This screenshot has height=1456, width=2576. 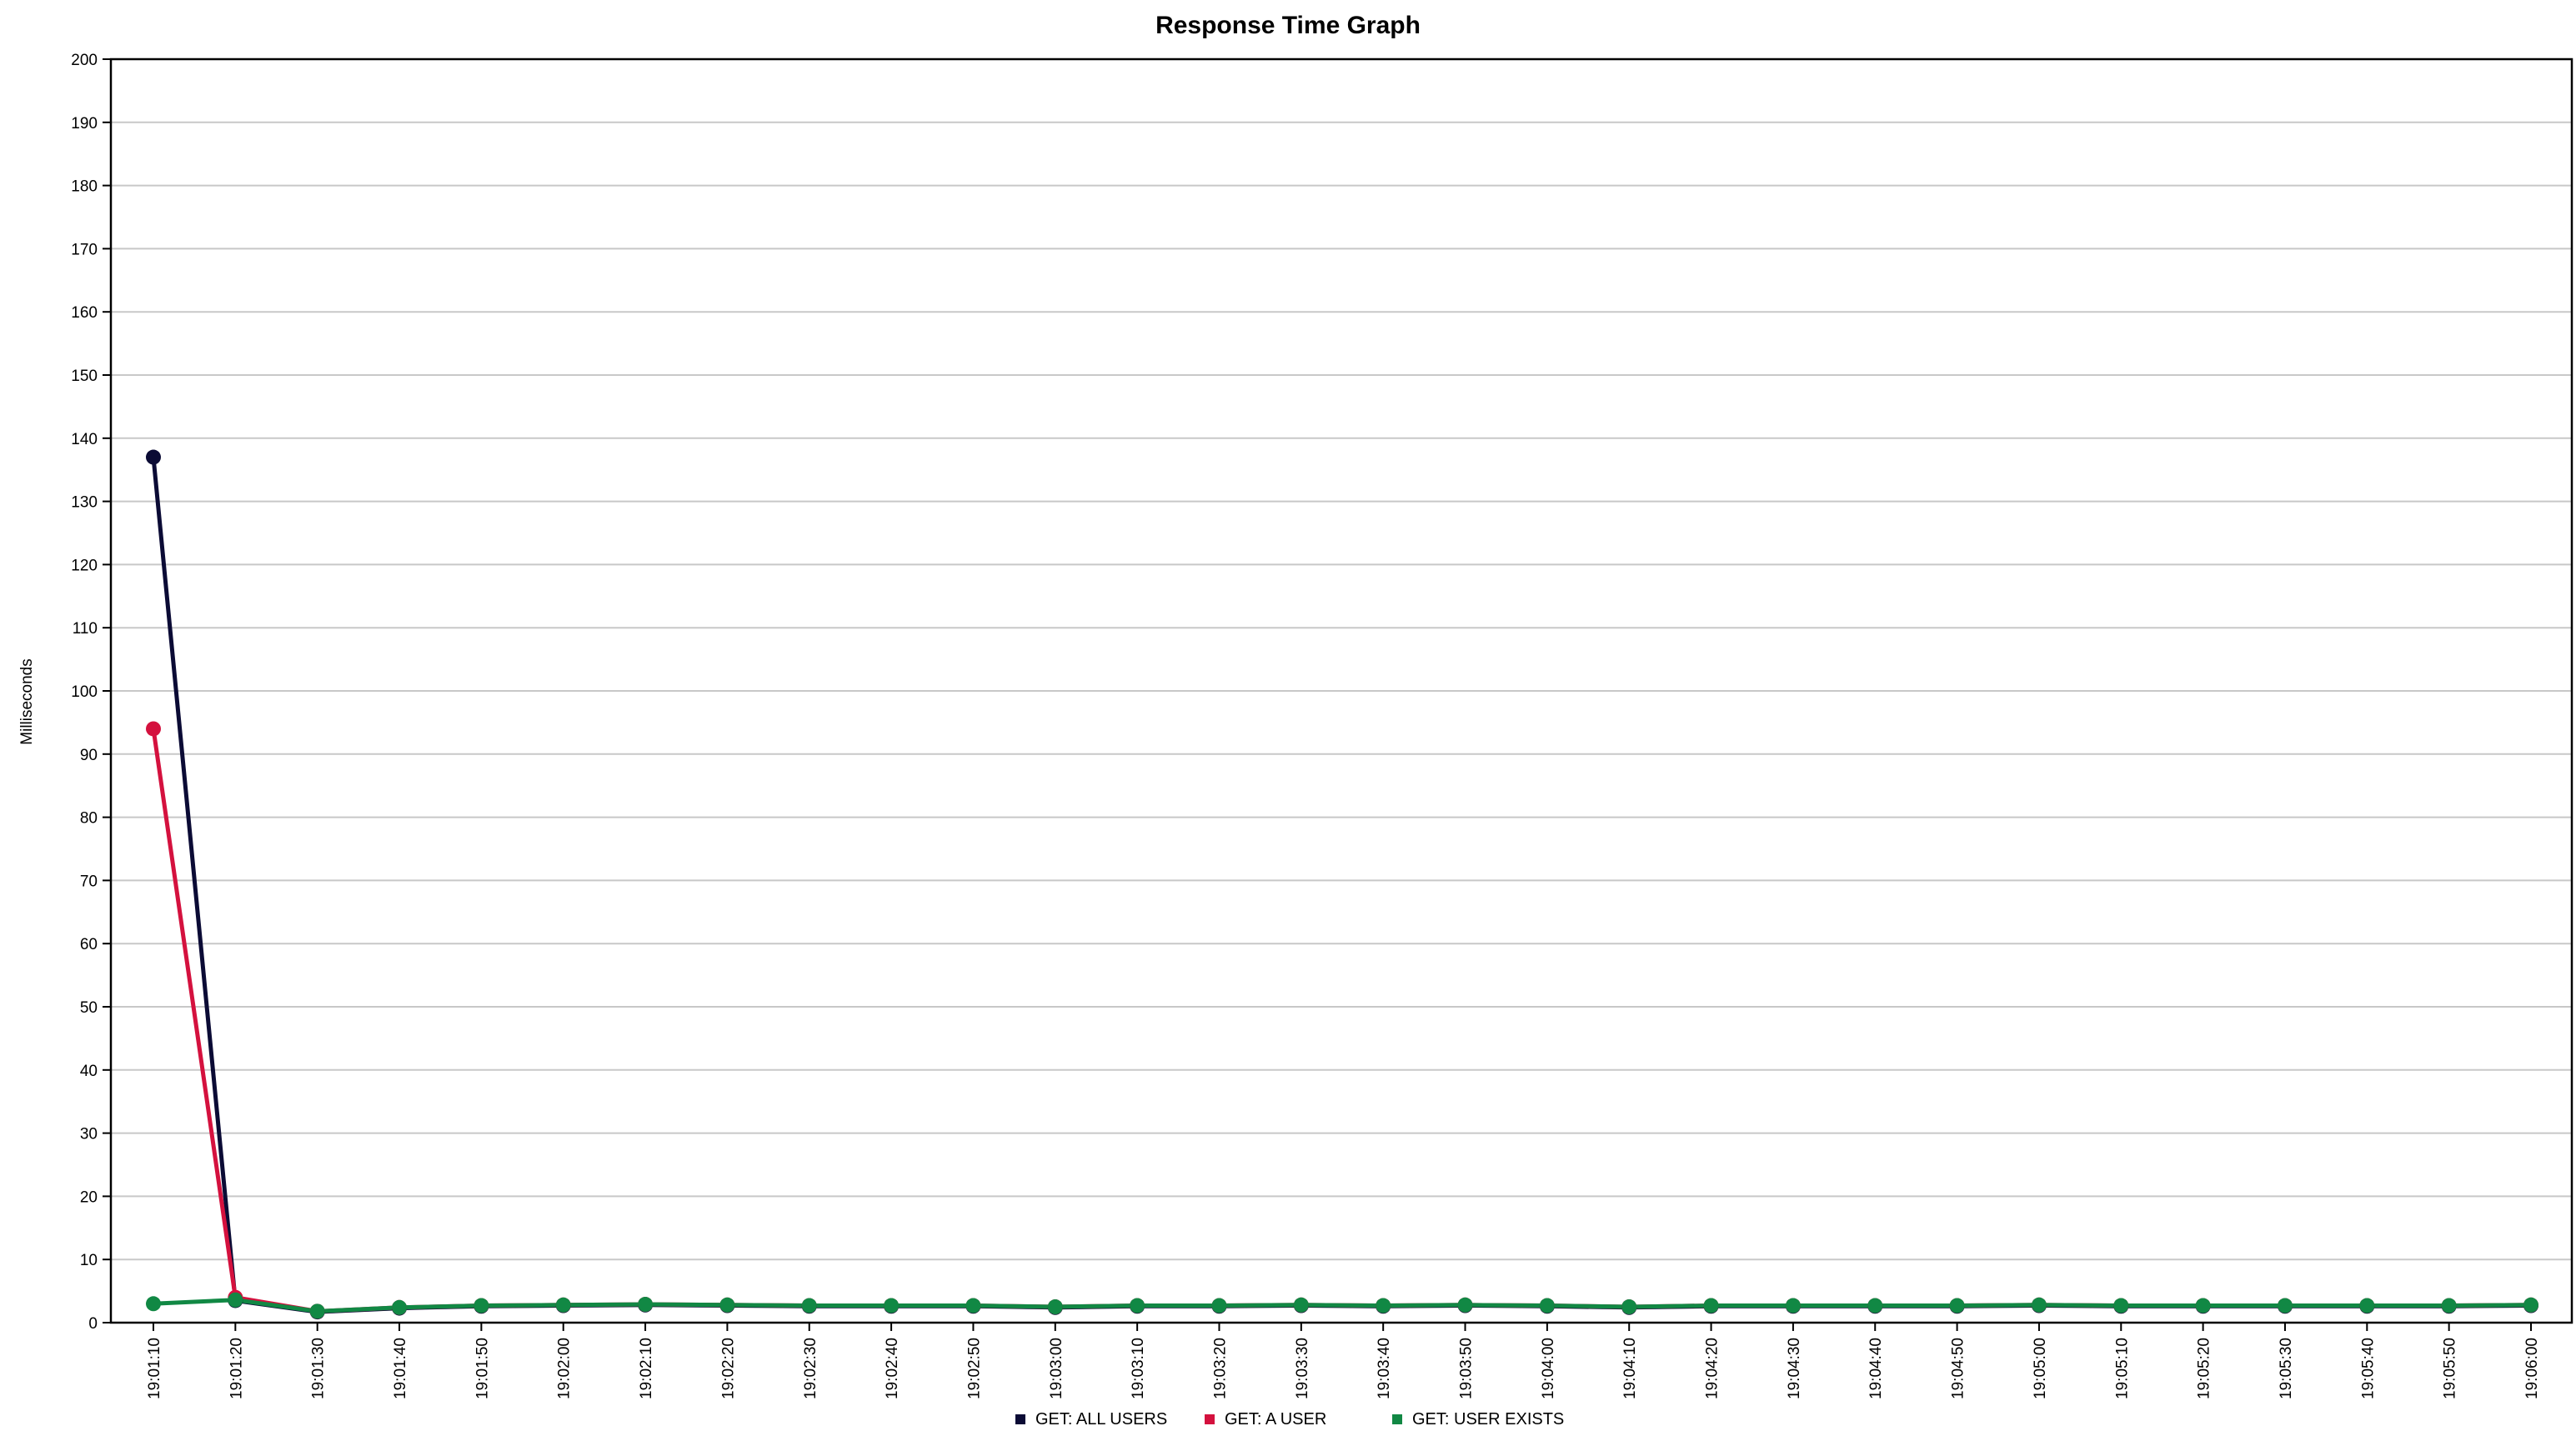 I want to click on y-tick-label: 0, so click(x=93, y=1324).